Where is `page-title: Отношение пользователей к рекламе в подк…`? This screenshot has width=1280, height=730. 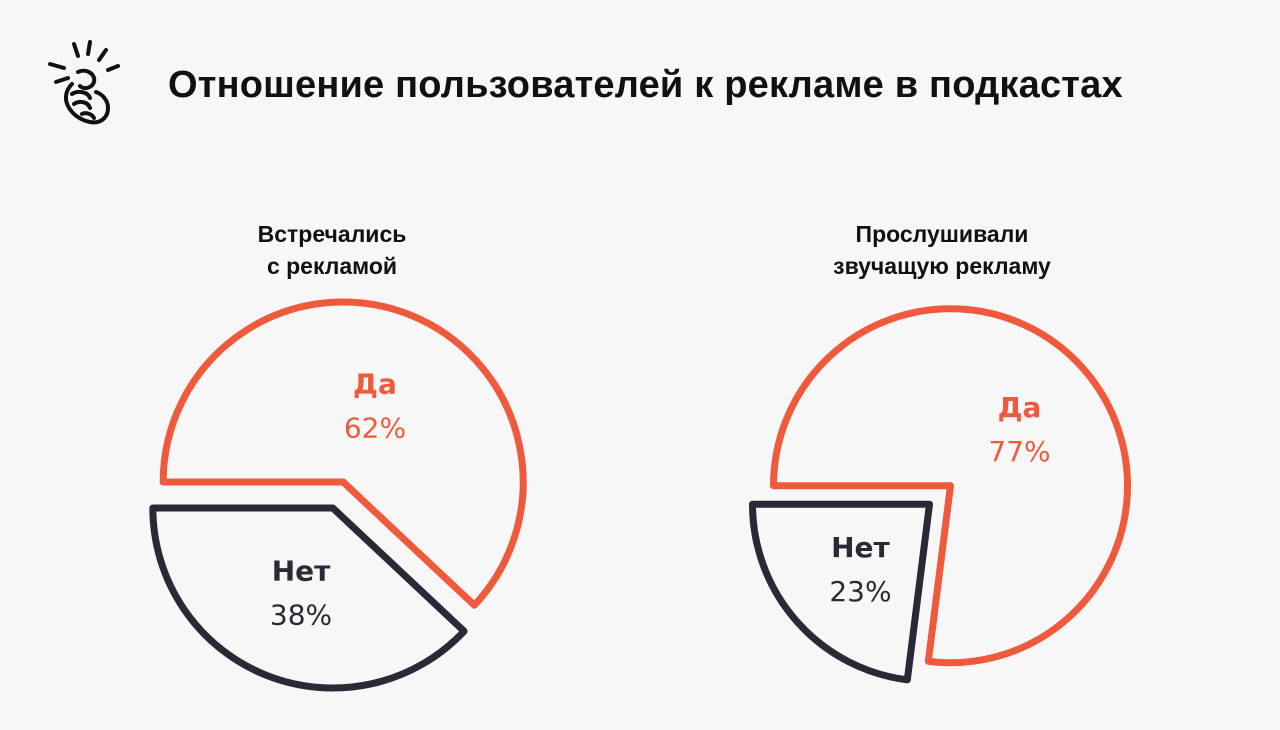 page-title: Отношение пользователей к рекламе в подк… is located at coordinates (645, 85).